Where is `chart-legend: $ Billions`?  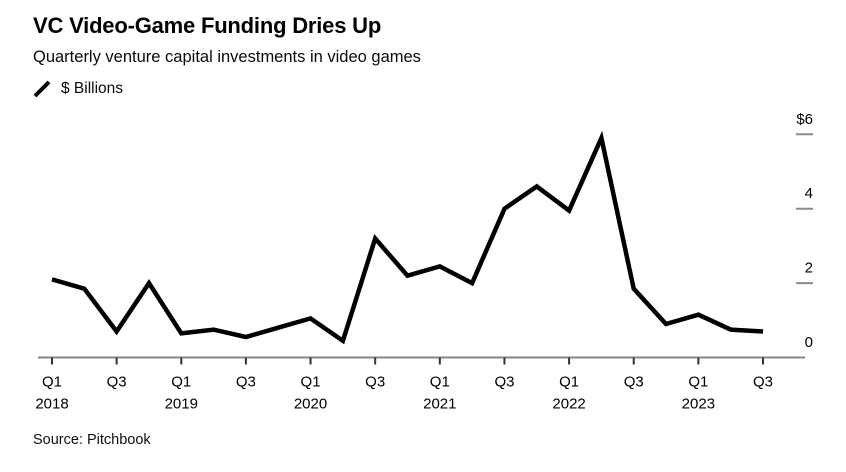 chart-legend: $ Billions is located at coordinates (78, 89).